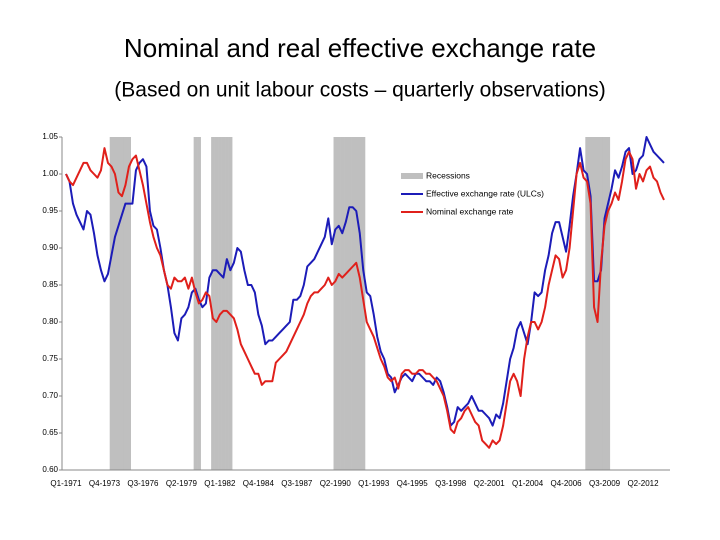  I want to click on y-tick-label: 0.90, so click(50, 247).